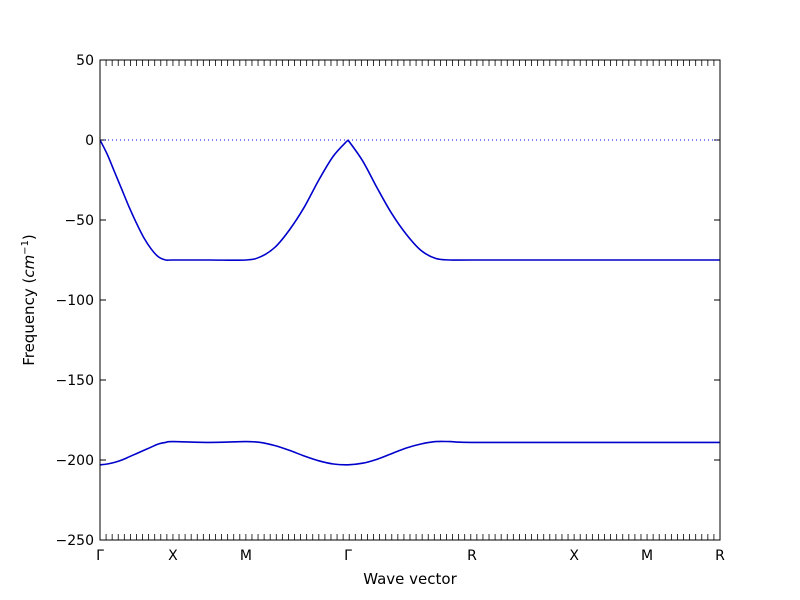 The image size is (800, 600). Describe the element at coordinates (29, 322) in the screenshot. I see `y-axis-label-text: Frequency (` at that location.